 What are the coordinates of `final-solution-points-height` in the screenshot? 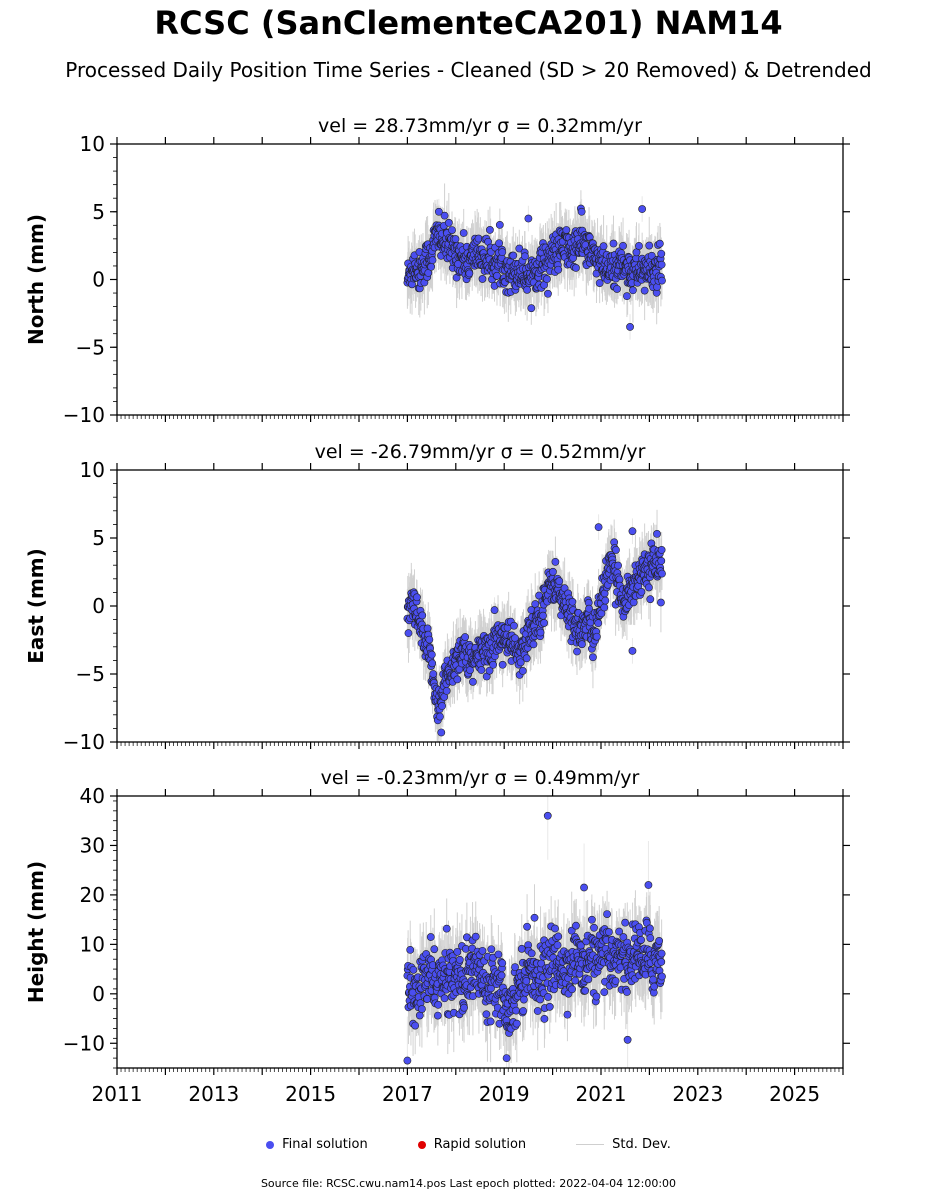 It's located at (534, 938).